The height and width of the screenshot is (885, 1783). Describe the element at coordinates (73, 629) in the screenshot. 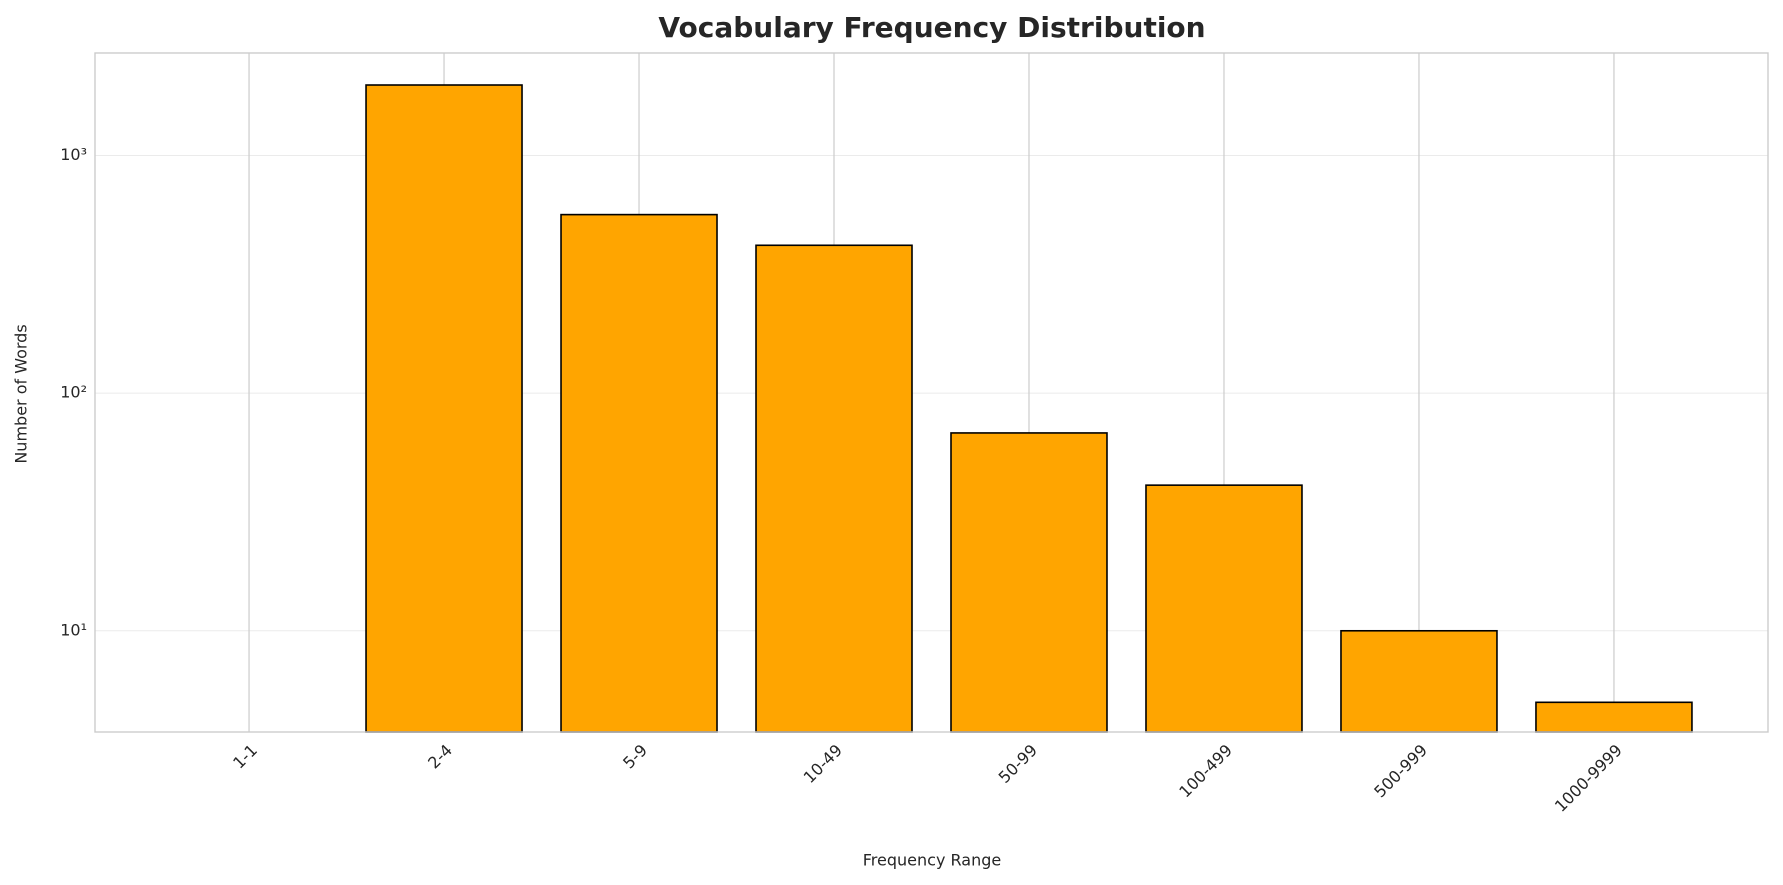

I see `y-tick-label: 10¹` at that location.